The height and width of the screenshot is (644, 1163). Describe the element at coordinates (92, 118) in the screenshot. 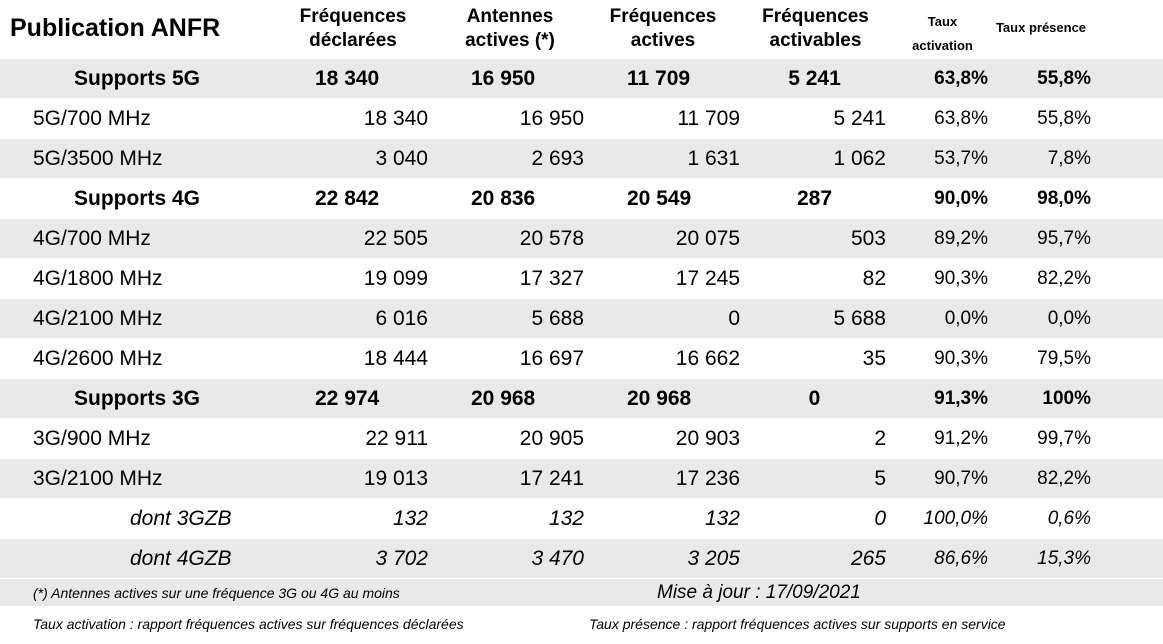

I see `row-label: 5G/700 MHz` at that location.